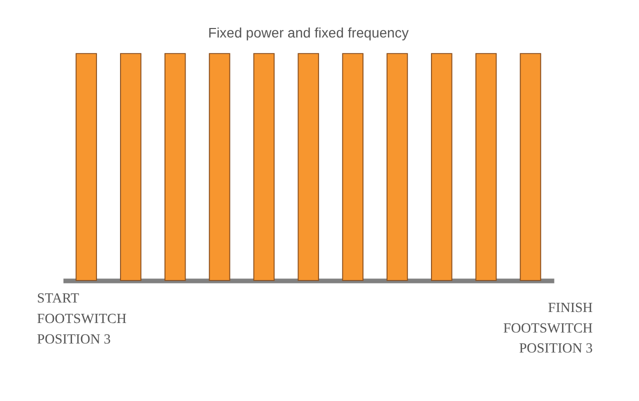 The image size is (639, 401). Describe the element at coordinates (308, 32) in the screenshot. I see `chart-title: Fixed power and fixed frequency` at that location.